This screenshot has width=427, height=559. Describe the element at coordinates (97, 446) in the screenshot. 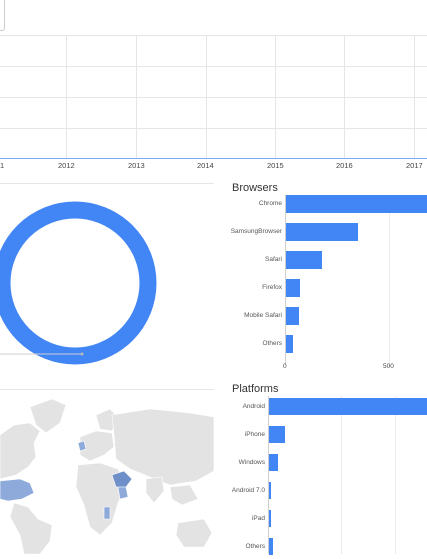

I see `map-europe` at that location.